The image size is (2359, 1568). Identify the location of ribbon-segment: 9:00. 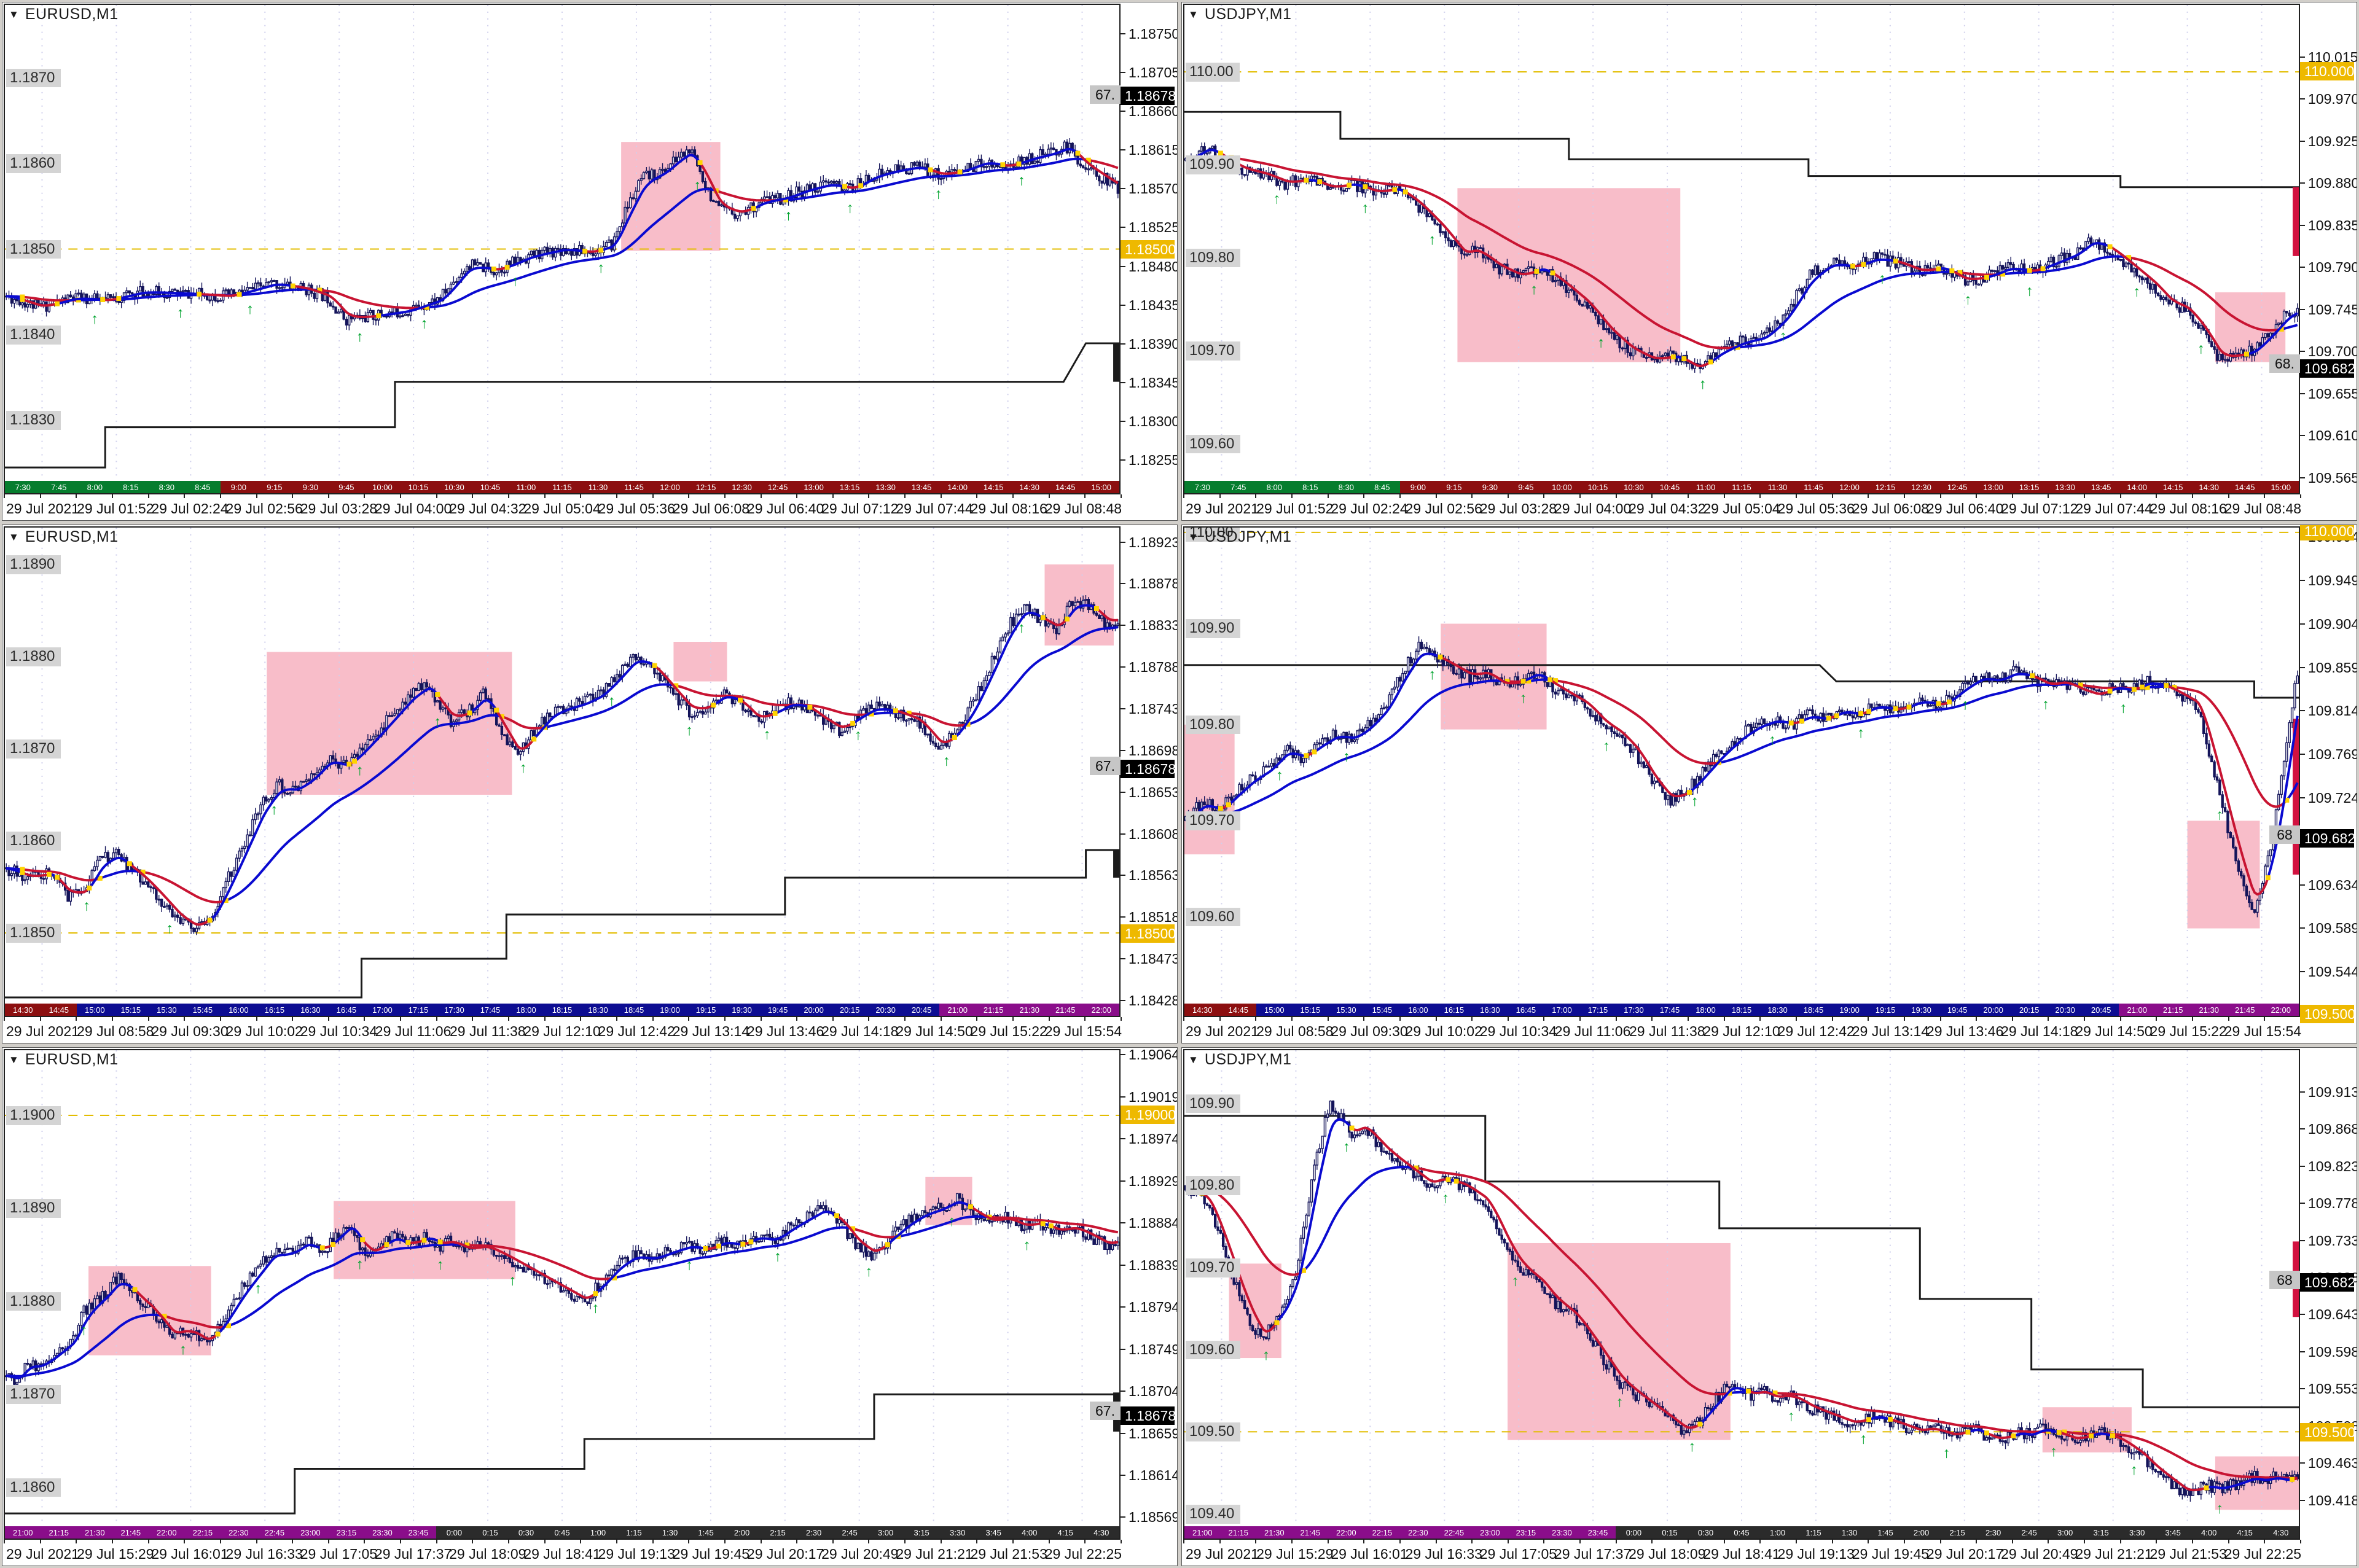
(239, 487).